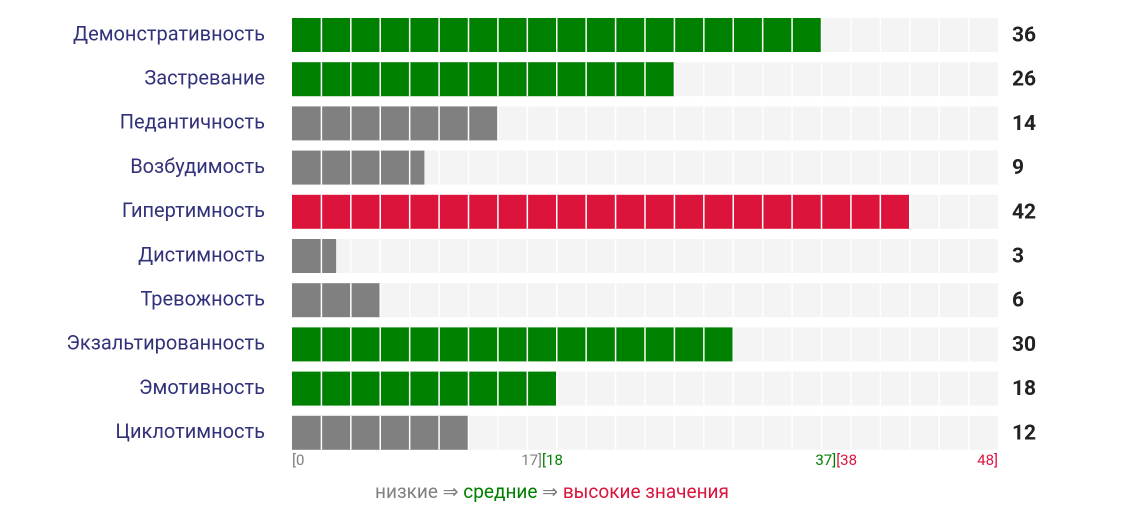 This screenshot has width=1132, height=523. I want to click on category-label: Застревание, so click(204, 77).